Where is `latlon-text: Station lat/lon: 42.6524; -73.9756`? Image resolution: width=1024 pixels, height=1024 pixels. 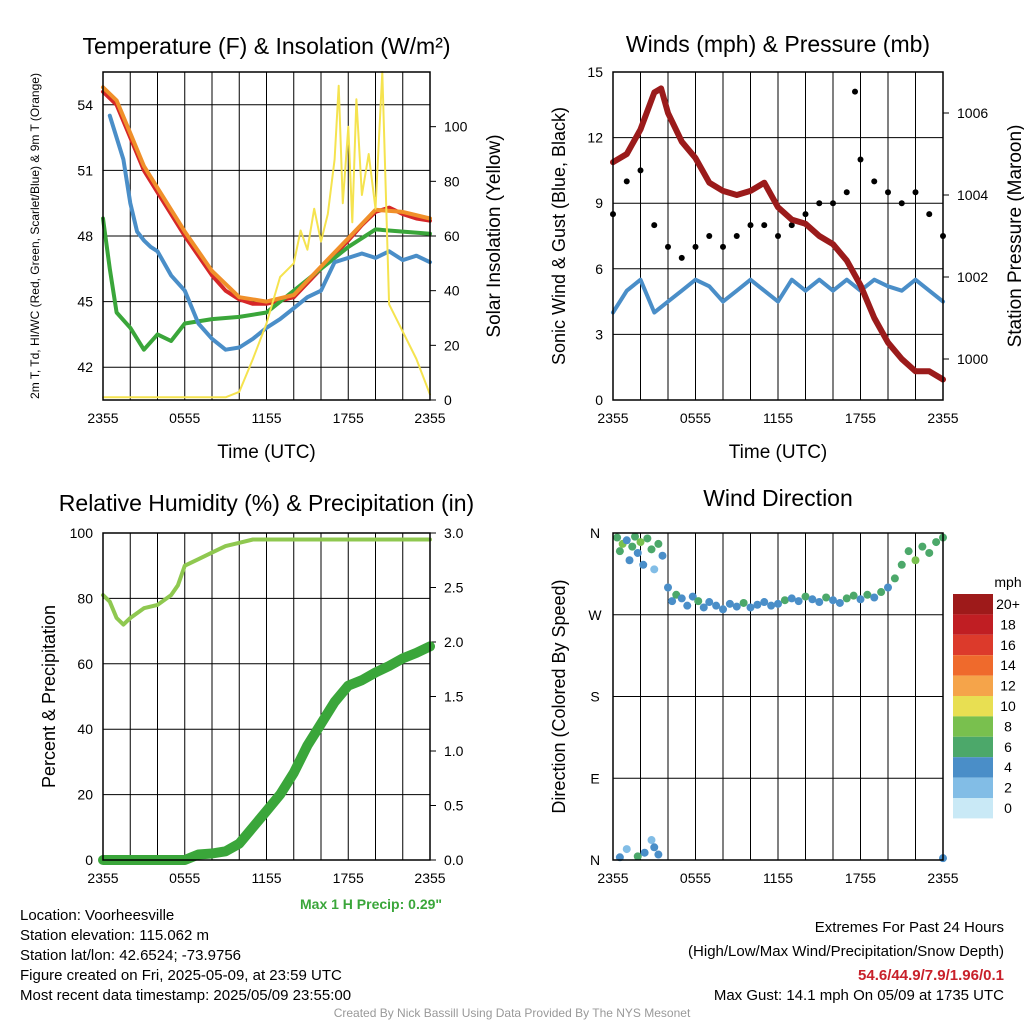
latlon-text: Station lat/lon: 42.6524; -73.9756 is located at coordinates (131, 955).